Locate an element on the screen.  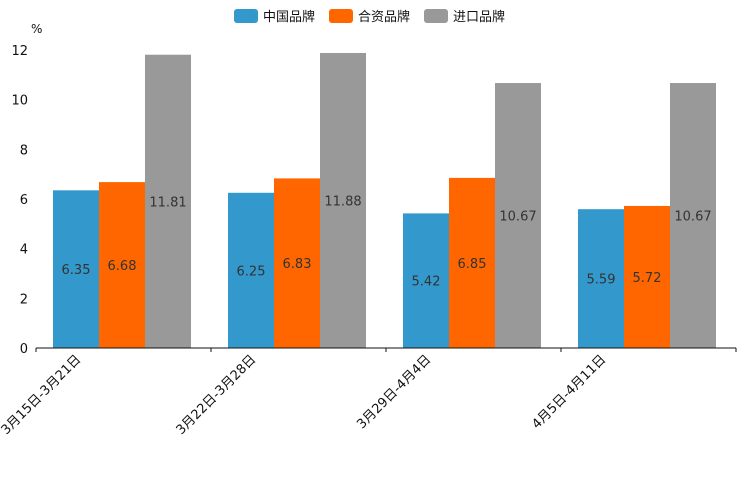
x-category-label-2: 3月22日-3月28日 is located at coordinates (217, 395).